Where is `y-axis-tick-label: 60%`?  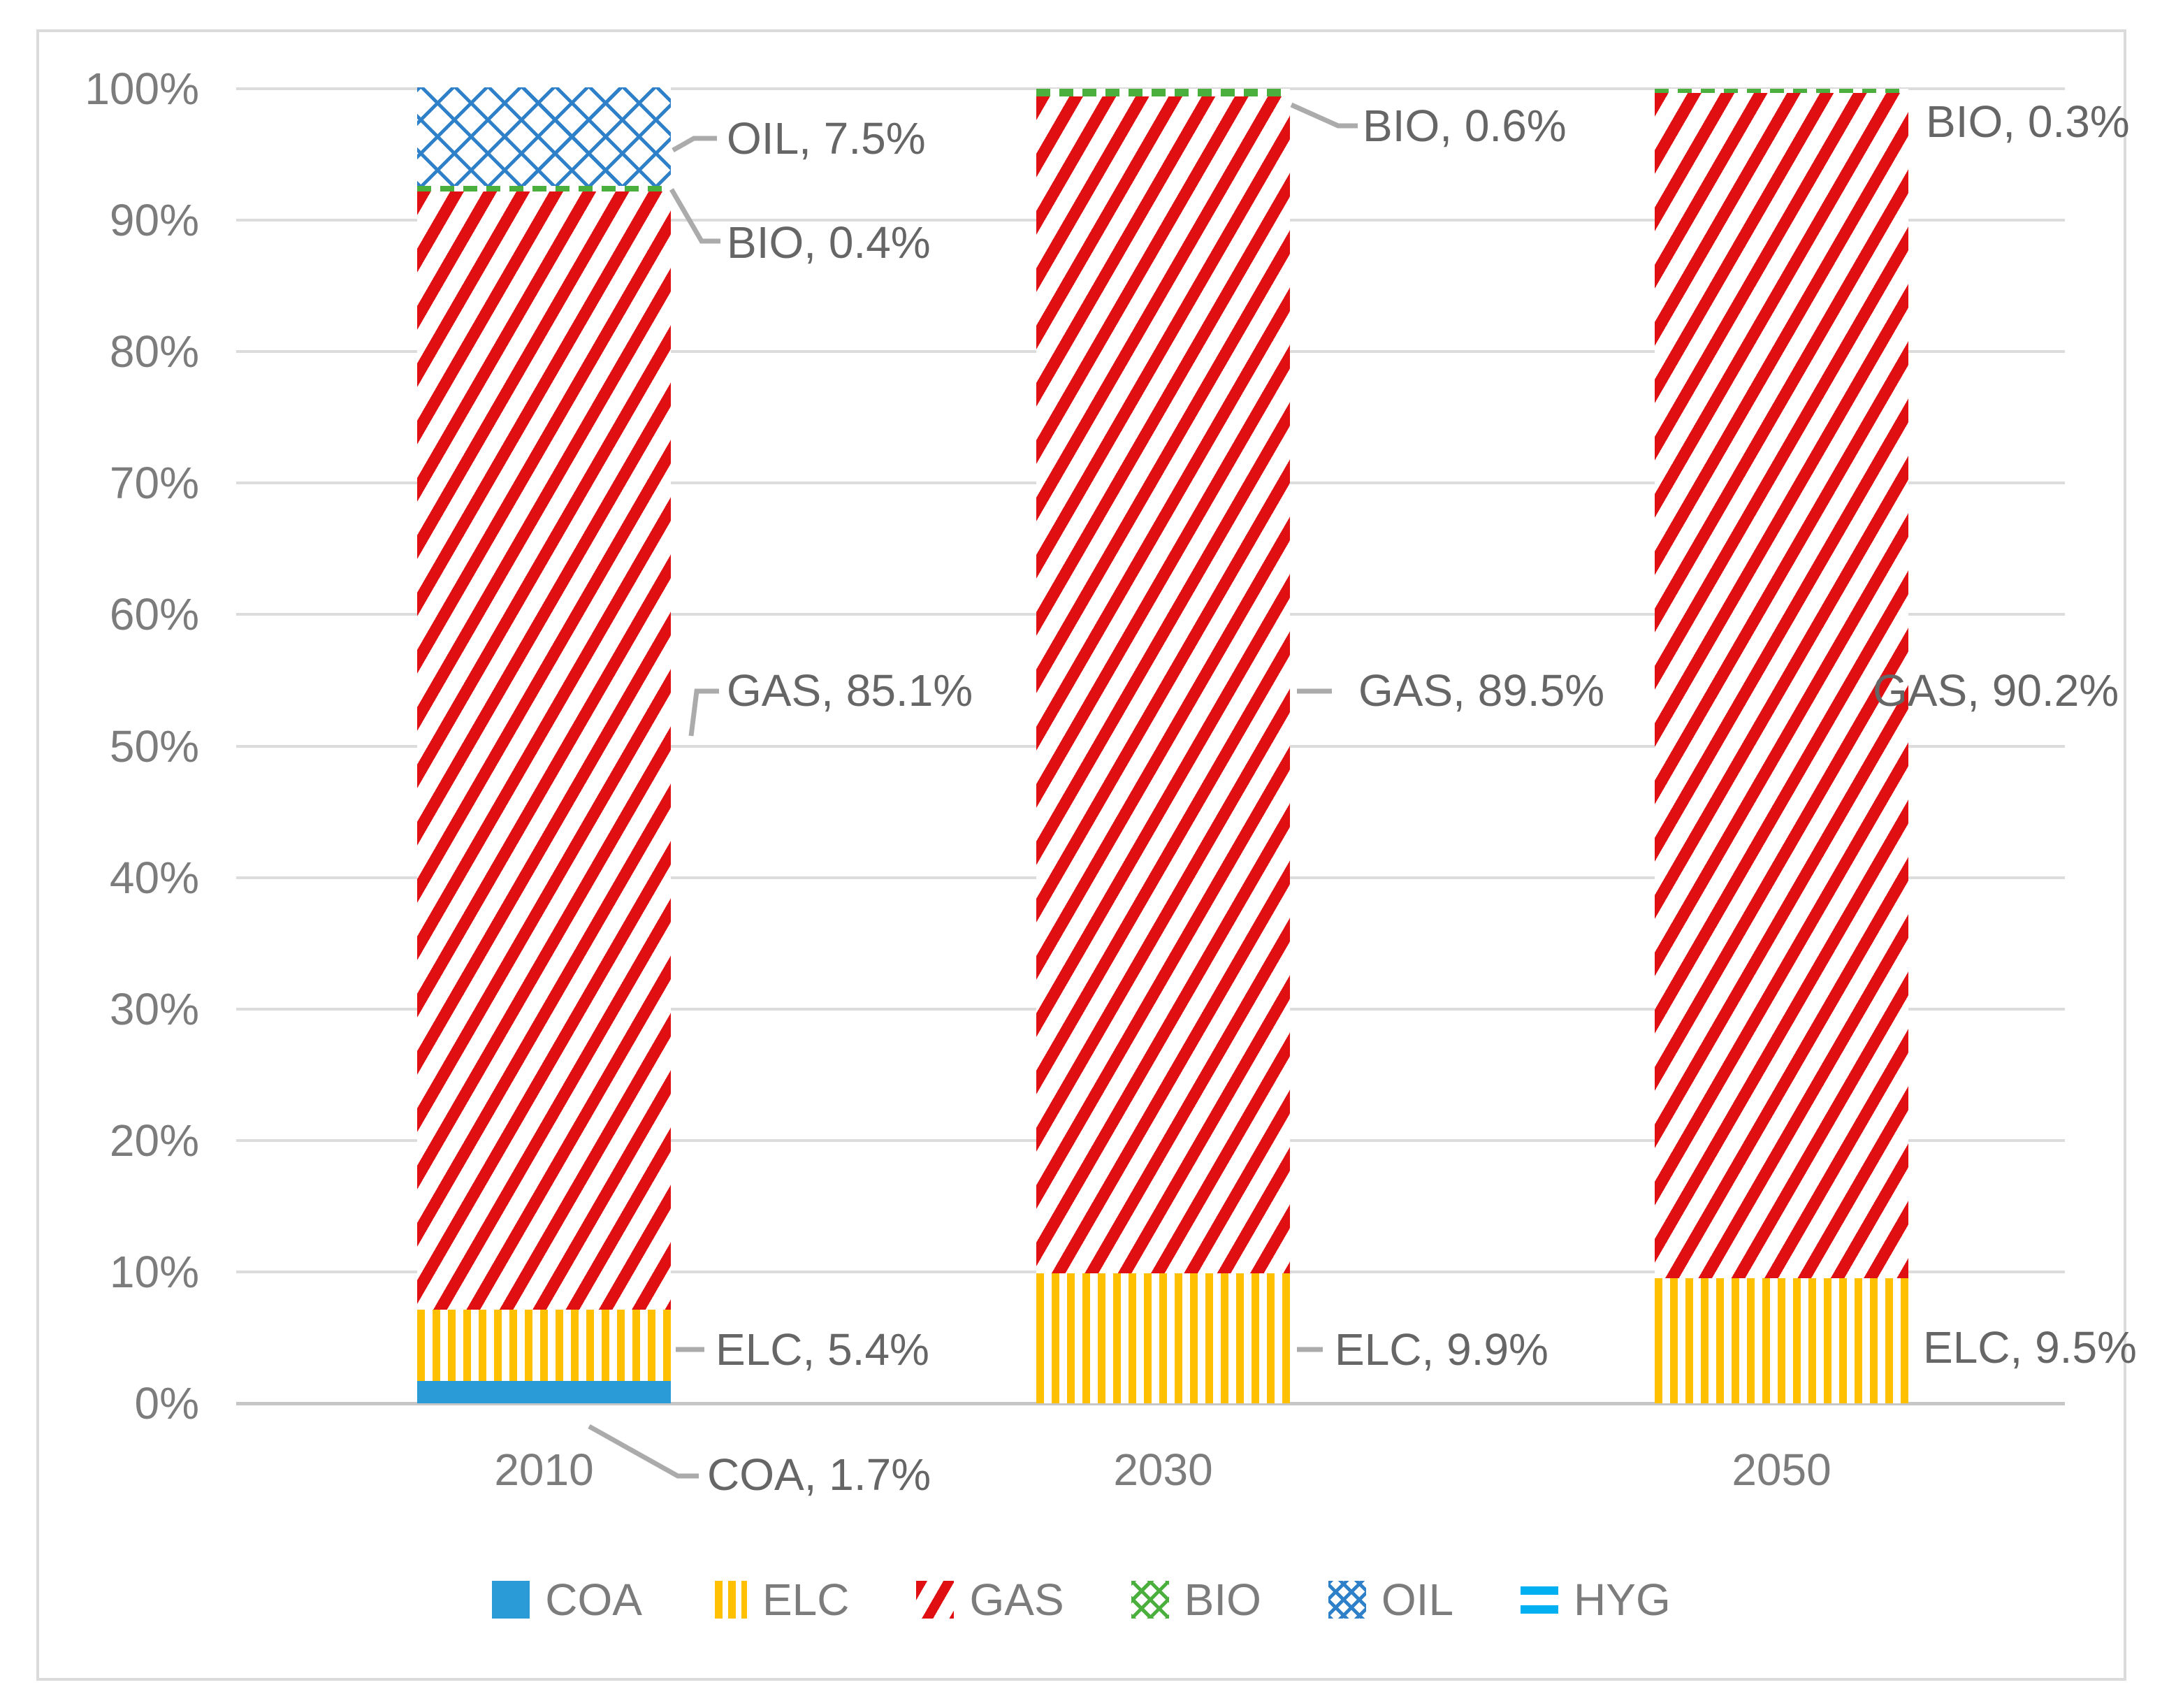
y-axis-tick-label: 60% is located at coordinates (154, 614).